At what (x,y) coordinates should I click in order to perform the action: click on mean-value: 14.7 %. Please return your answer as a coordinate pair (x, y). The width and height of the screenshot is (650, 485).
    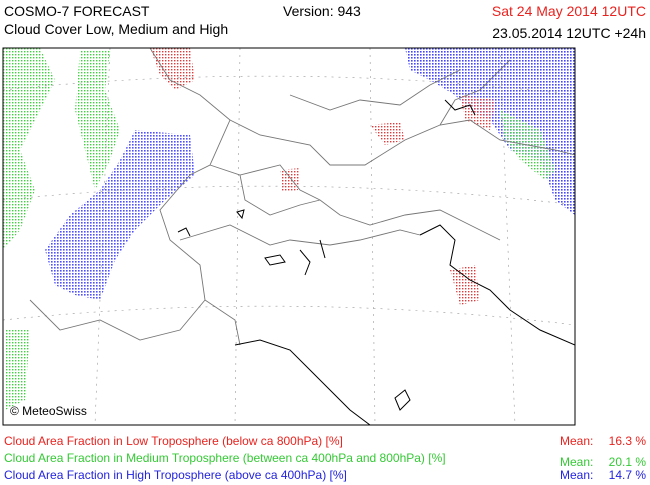
    Looking at the image, I should click on (627, 475).